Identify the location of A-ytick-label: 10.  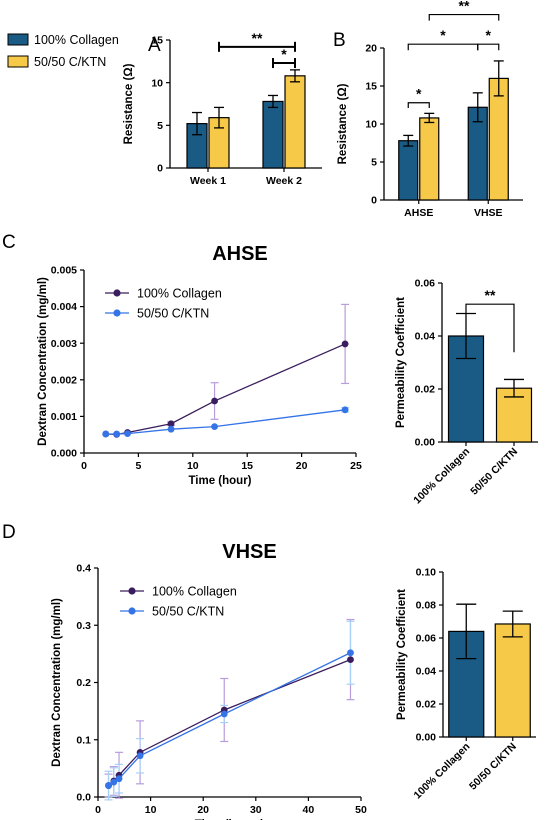
(157, 83).